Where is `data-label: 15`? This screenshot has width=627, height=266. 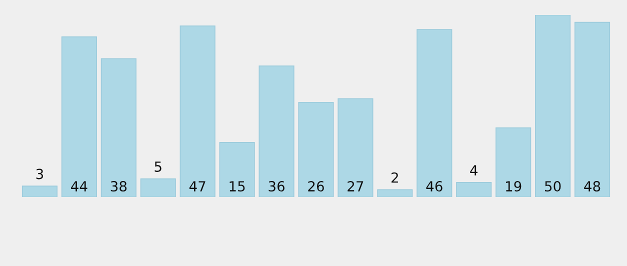
data-label: 15 is located at coordinates (237, 186).